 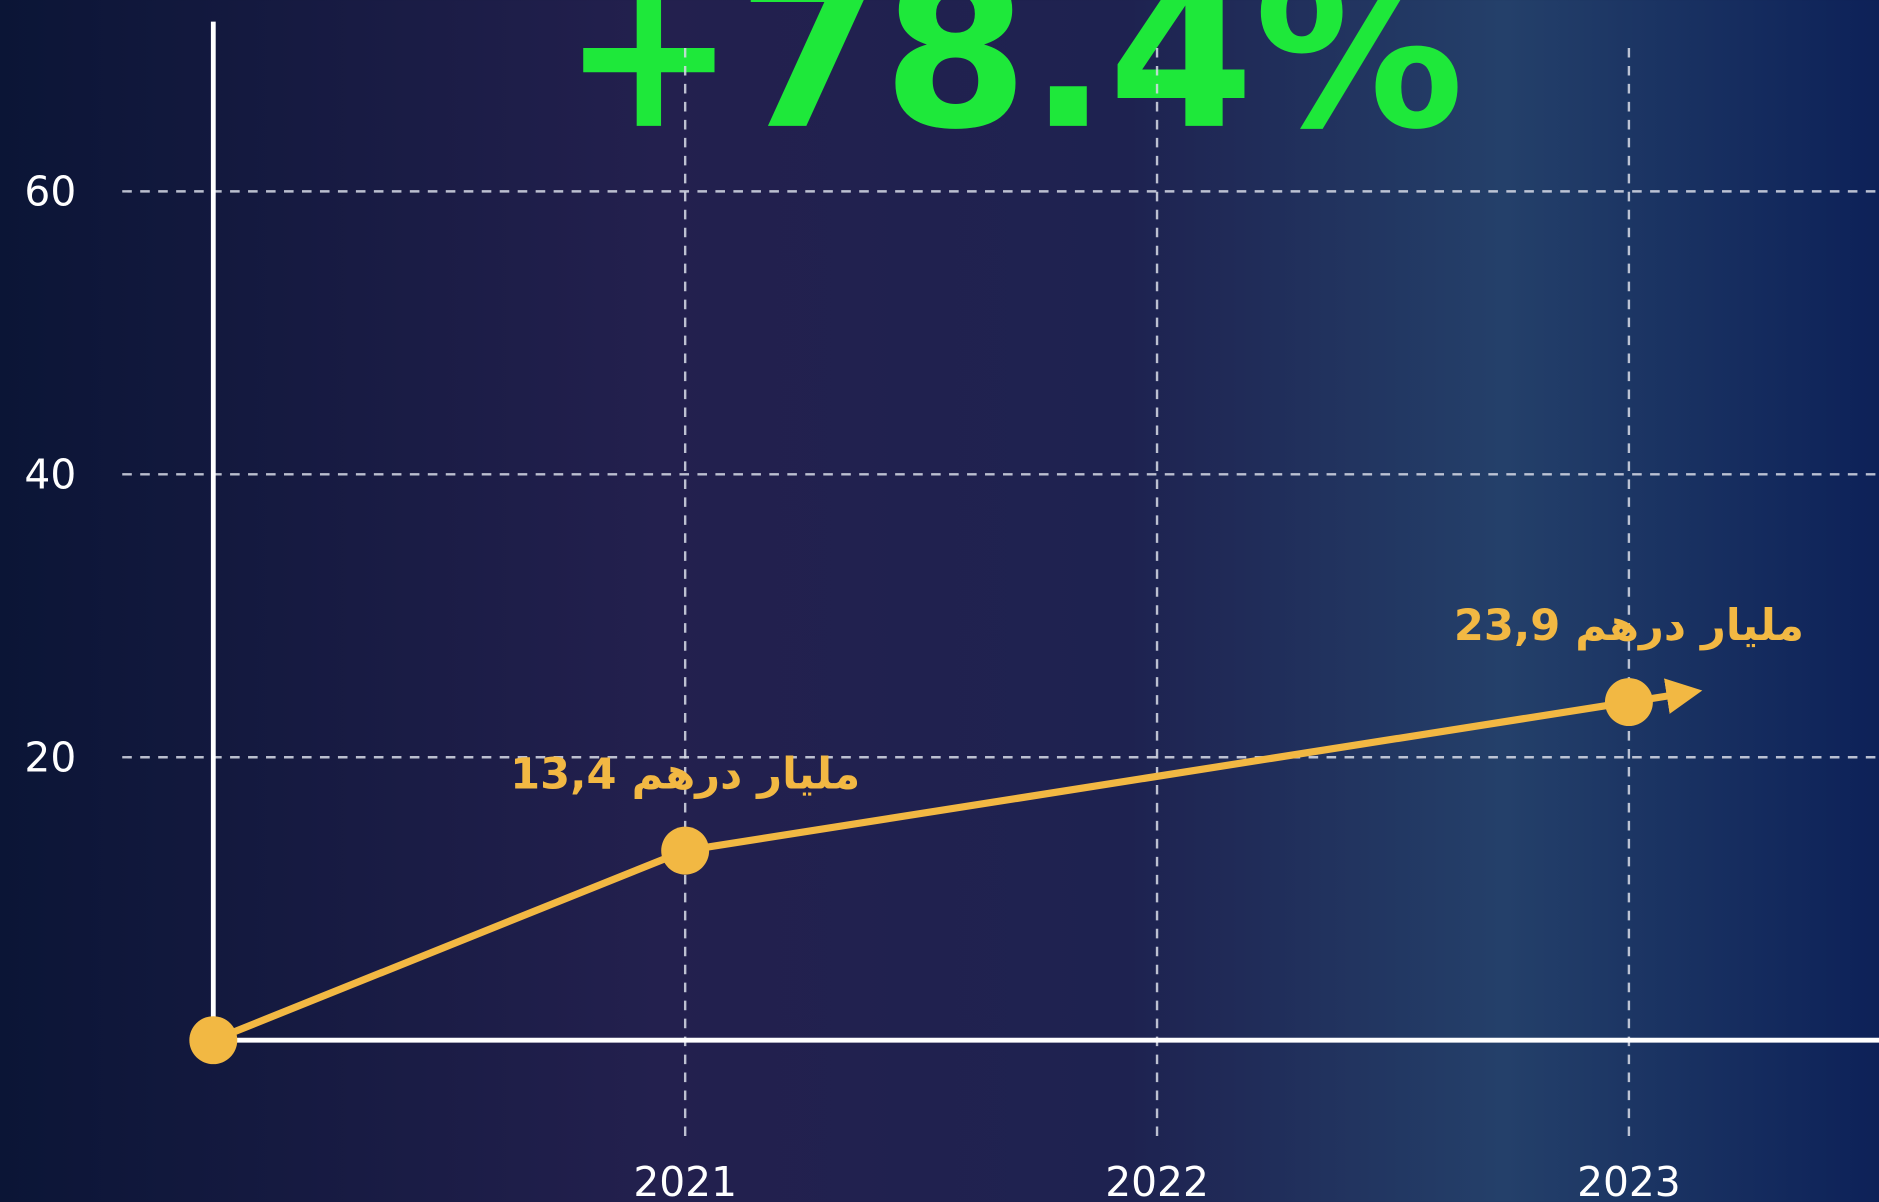 What do you see at coordinates (685, 1180) in the screenshot?
I see `x-tick-label: 2021` at bounding box center [685, 1180].